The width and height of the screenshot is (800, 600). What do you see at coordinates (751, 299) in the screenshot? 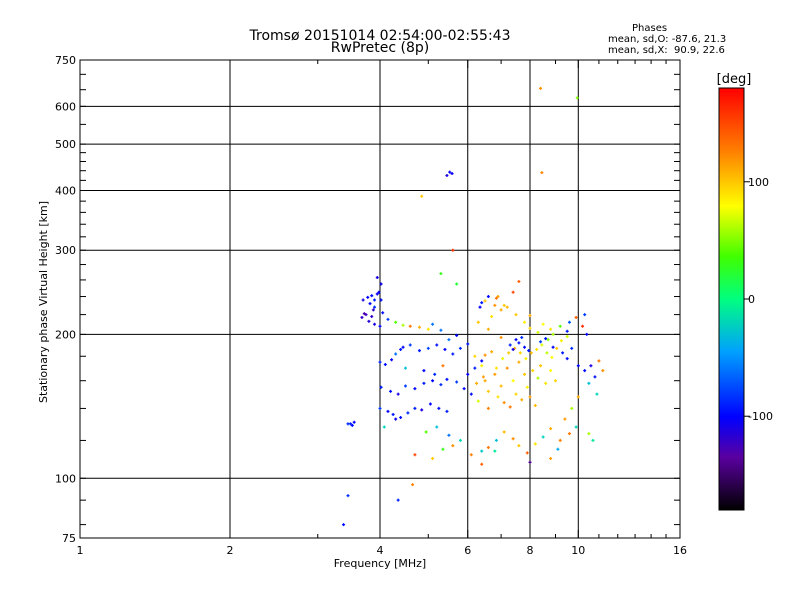
I see `colorbar-tick-label: 0` at bounding box center [751, 299].